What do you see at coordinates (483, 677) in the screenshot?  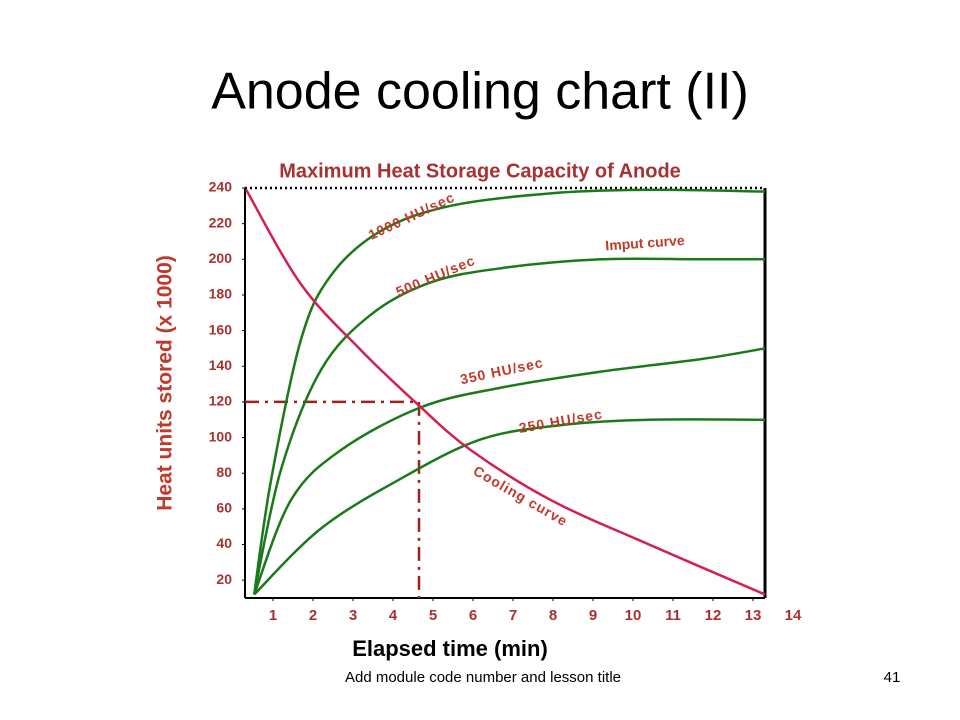 I see `footer-text: Add module code number and lesson title` at bounding box center [483, 677].